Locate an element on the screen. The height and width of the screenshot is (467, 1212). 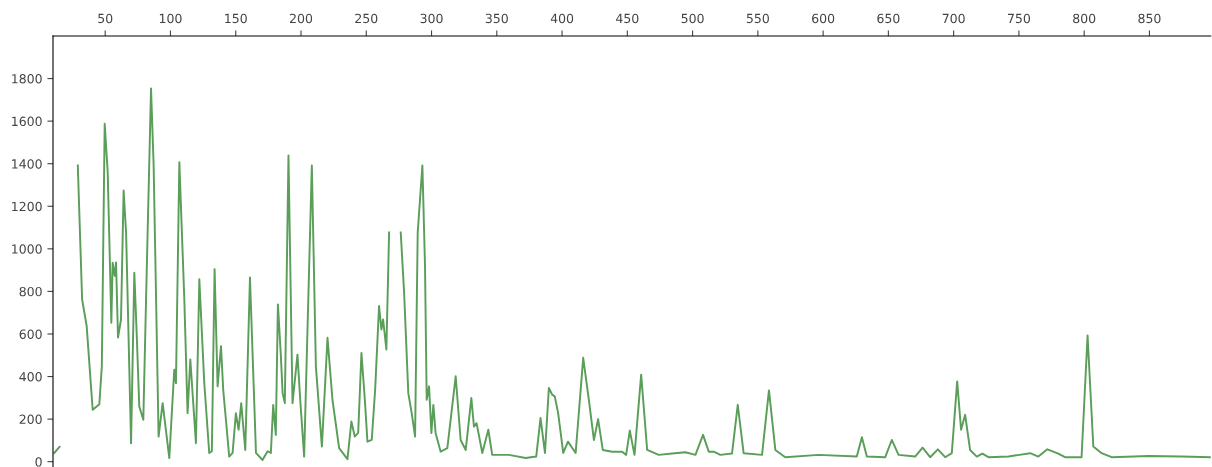
x-tick-label: 100 is located at coordinates (170, 18).